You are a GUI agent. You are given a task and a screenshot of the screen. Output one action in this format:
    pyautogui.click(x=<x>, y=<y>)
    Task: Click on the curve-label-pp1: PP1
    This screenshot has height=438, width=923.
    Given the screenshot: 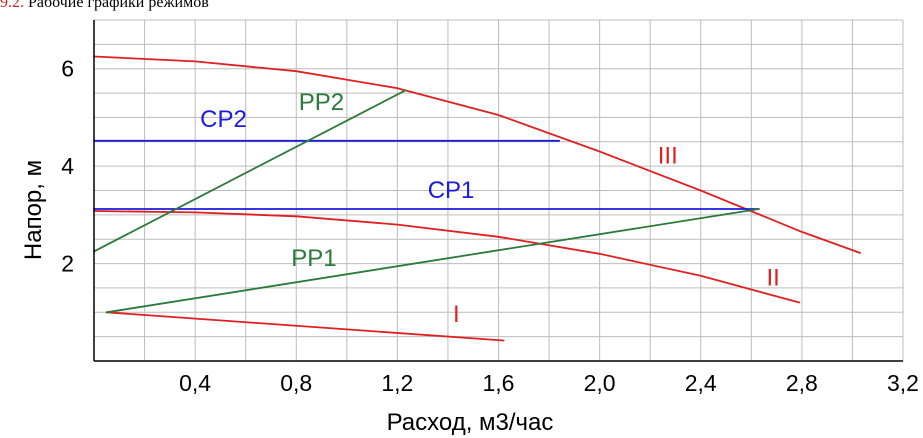 What is the action you would take?
    pyautogui.click(x=313, y=258)
    